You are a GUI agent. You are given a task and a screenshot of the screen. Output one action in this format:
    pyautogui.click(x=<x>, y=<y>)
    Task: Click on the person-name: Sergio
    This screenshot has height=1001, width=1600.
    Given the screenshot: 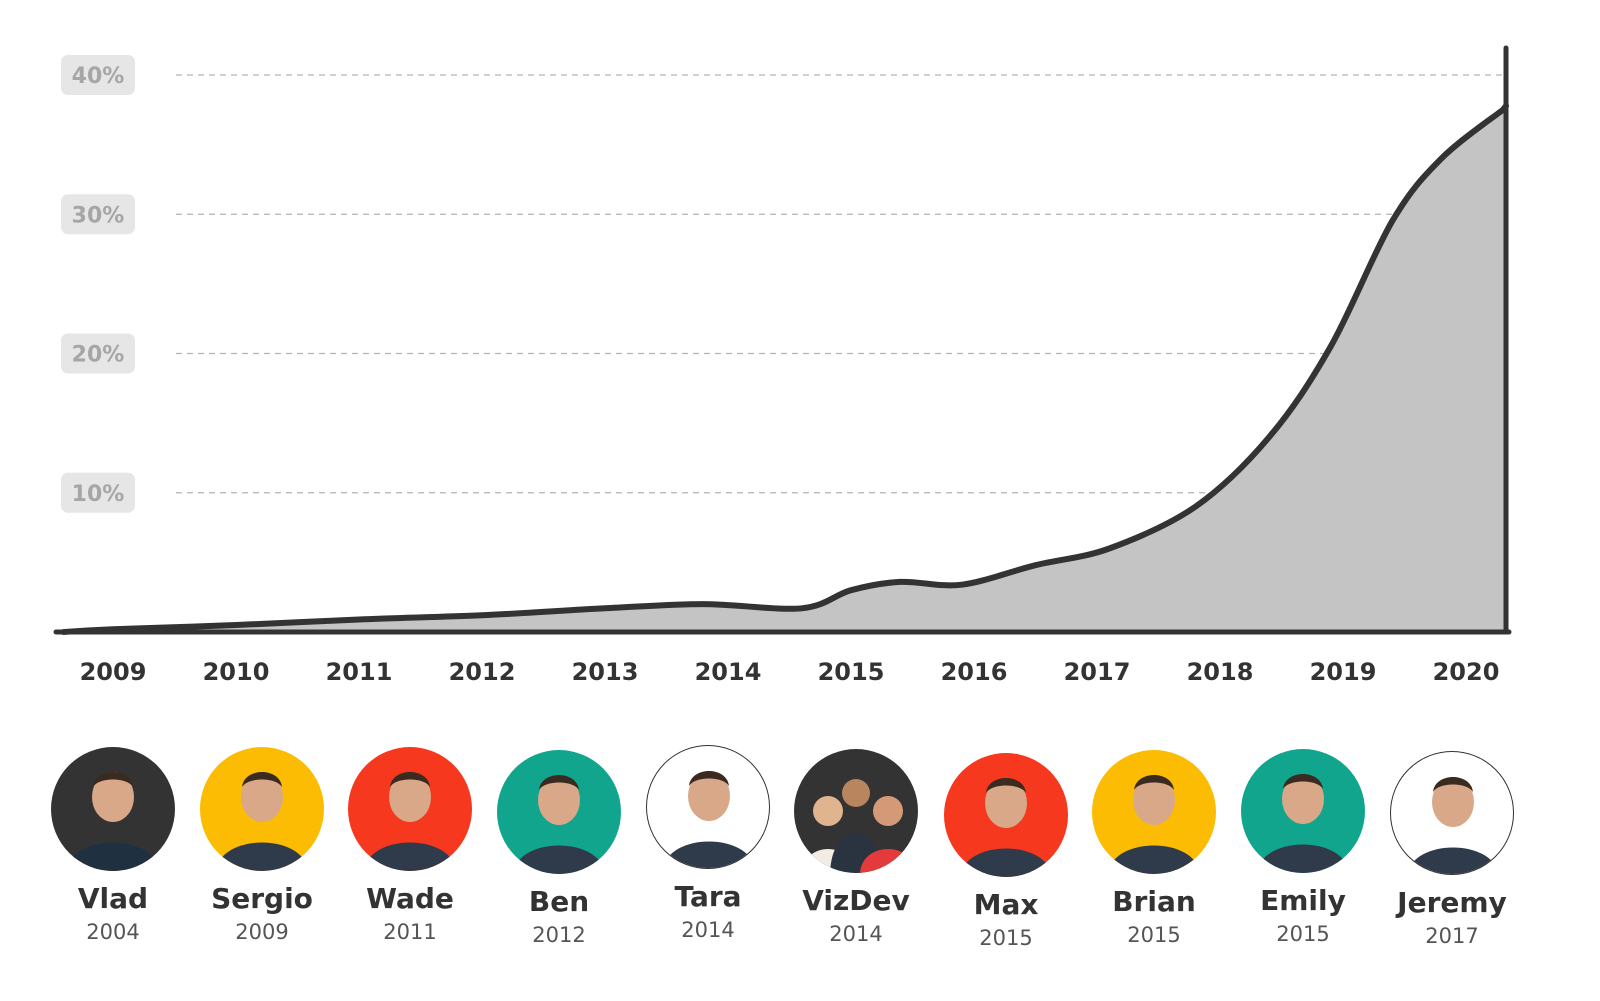 What is the action you would take?
    pyautogui.click(x=262, y=898)
    